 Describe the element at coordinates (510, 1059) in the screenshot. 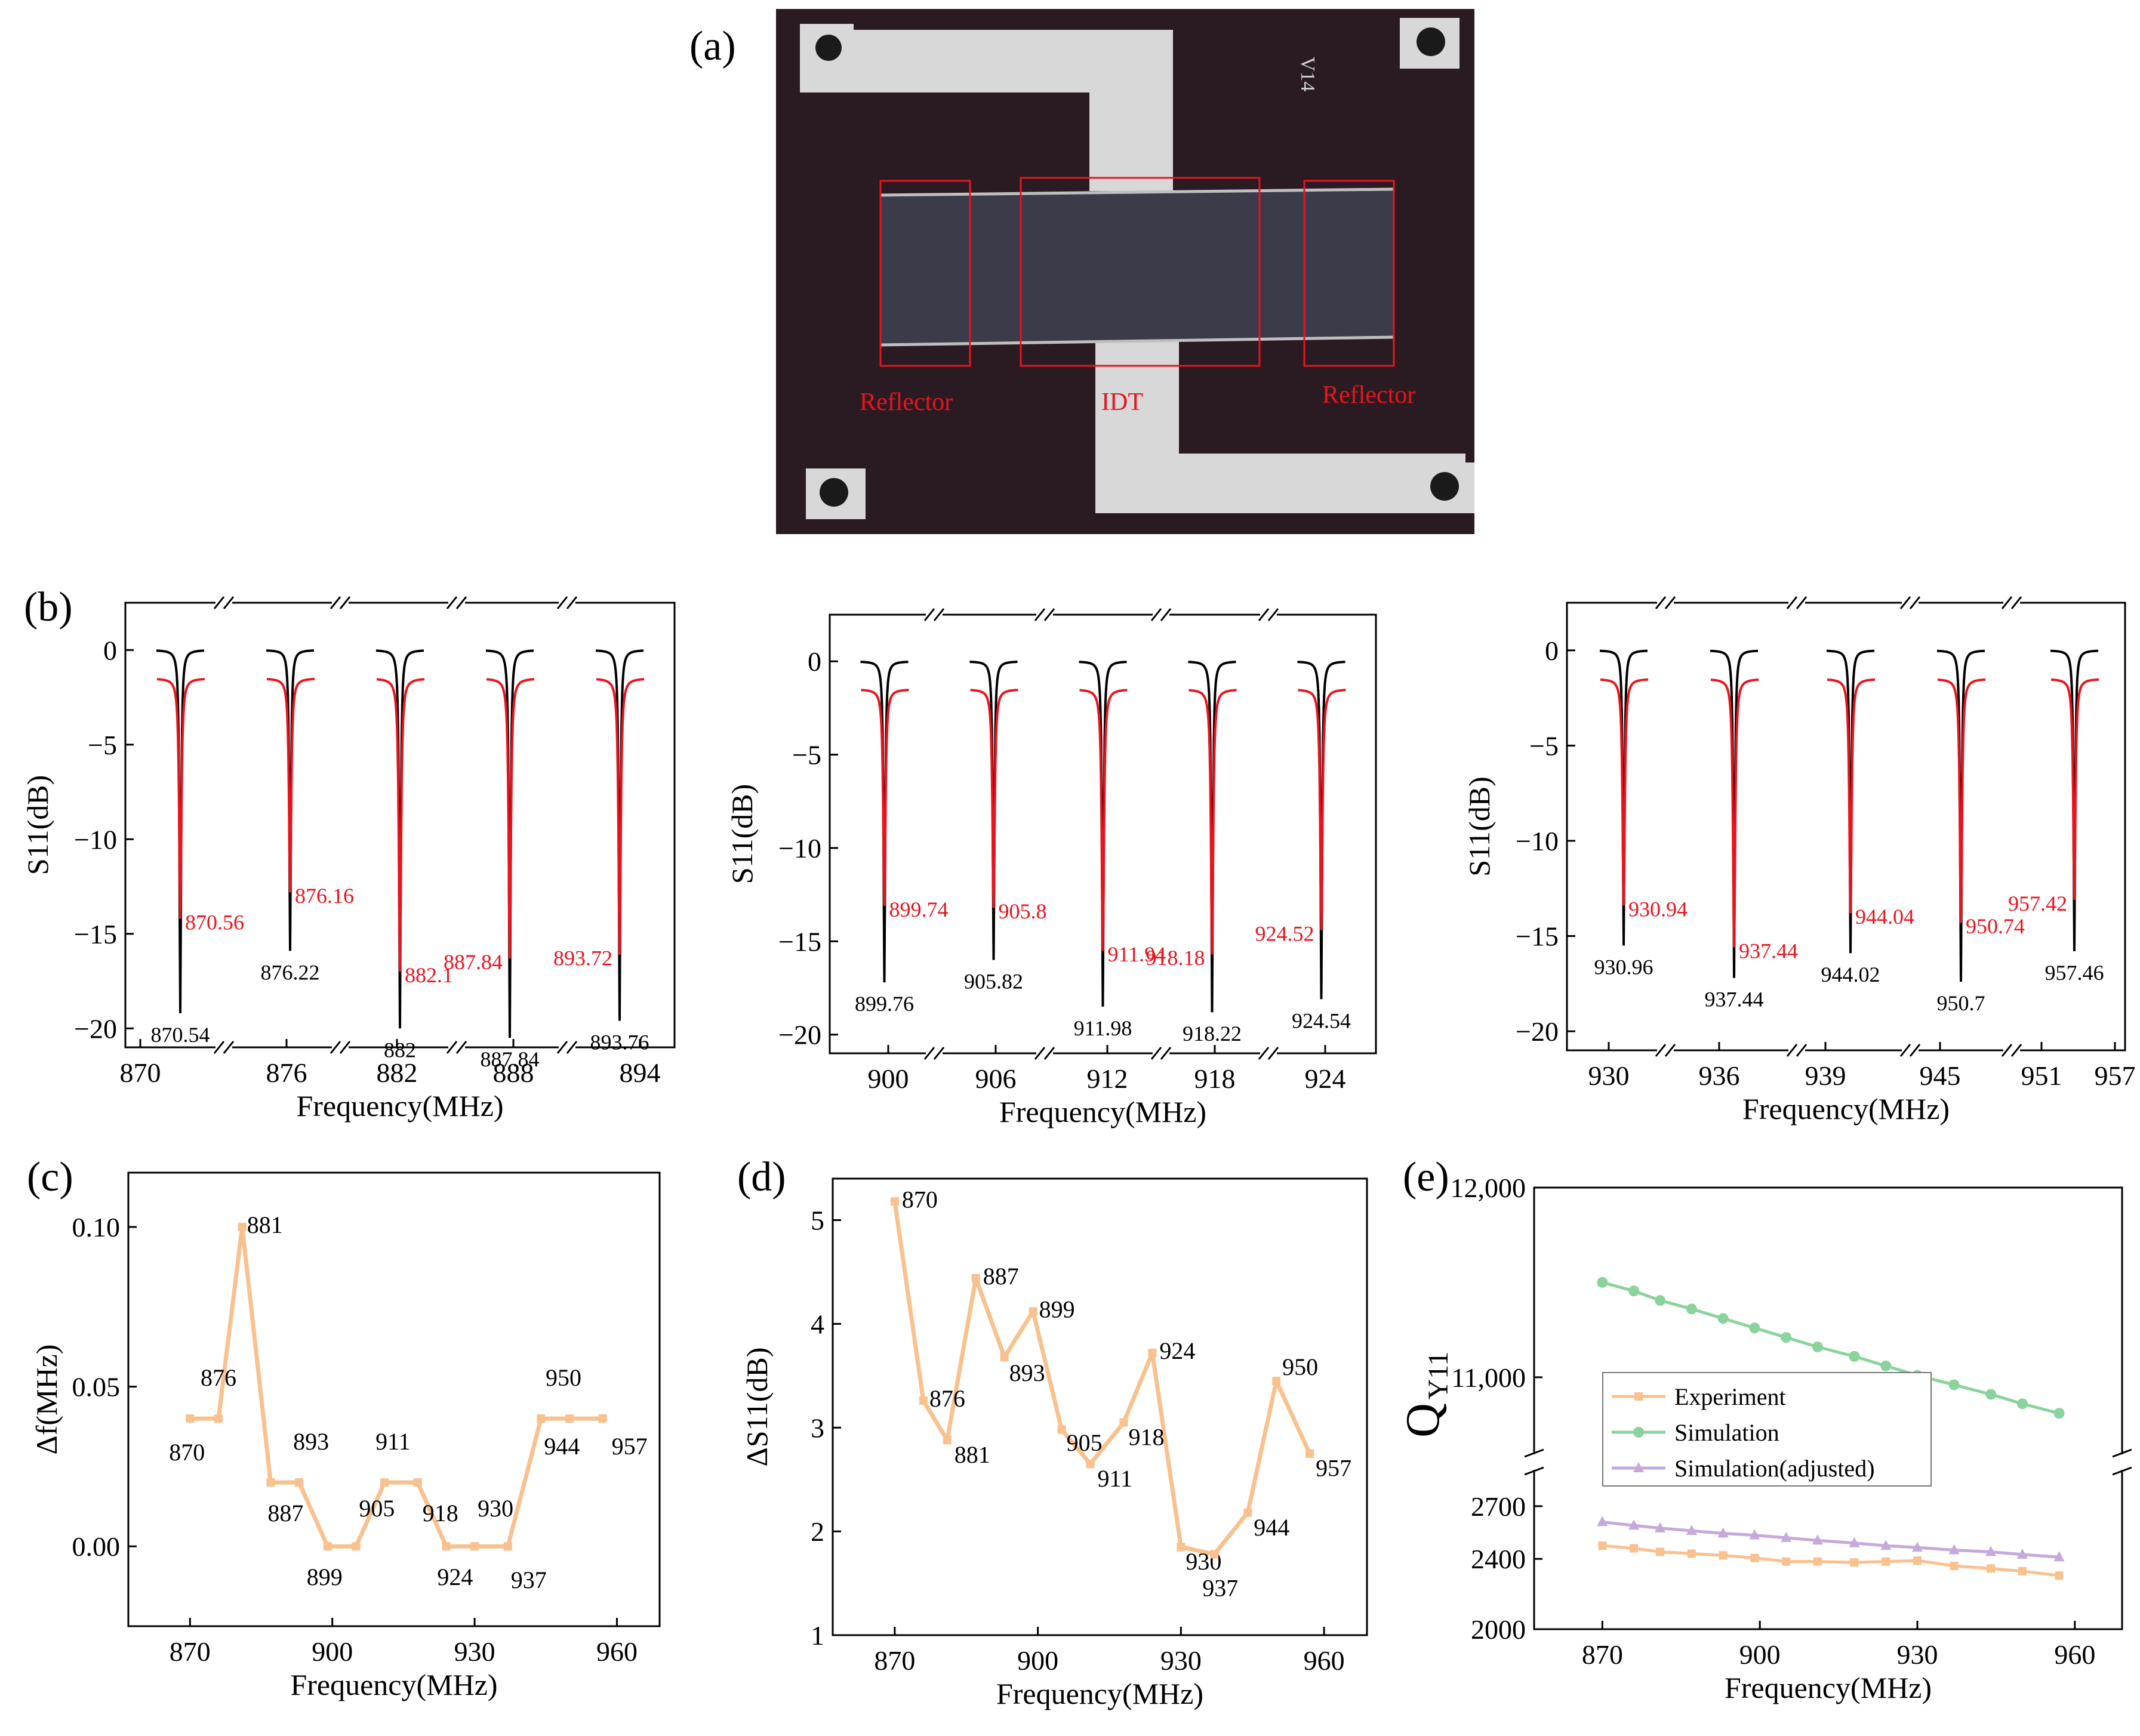

I see `black-dip-label: 887.84` at that location.